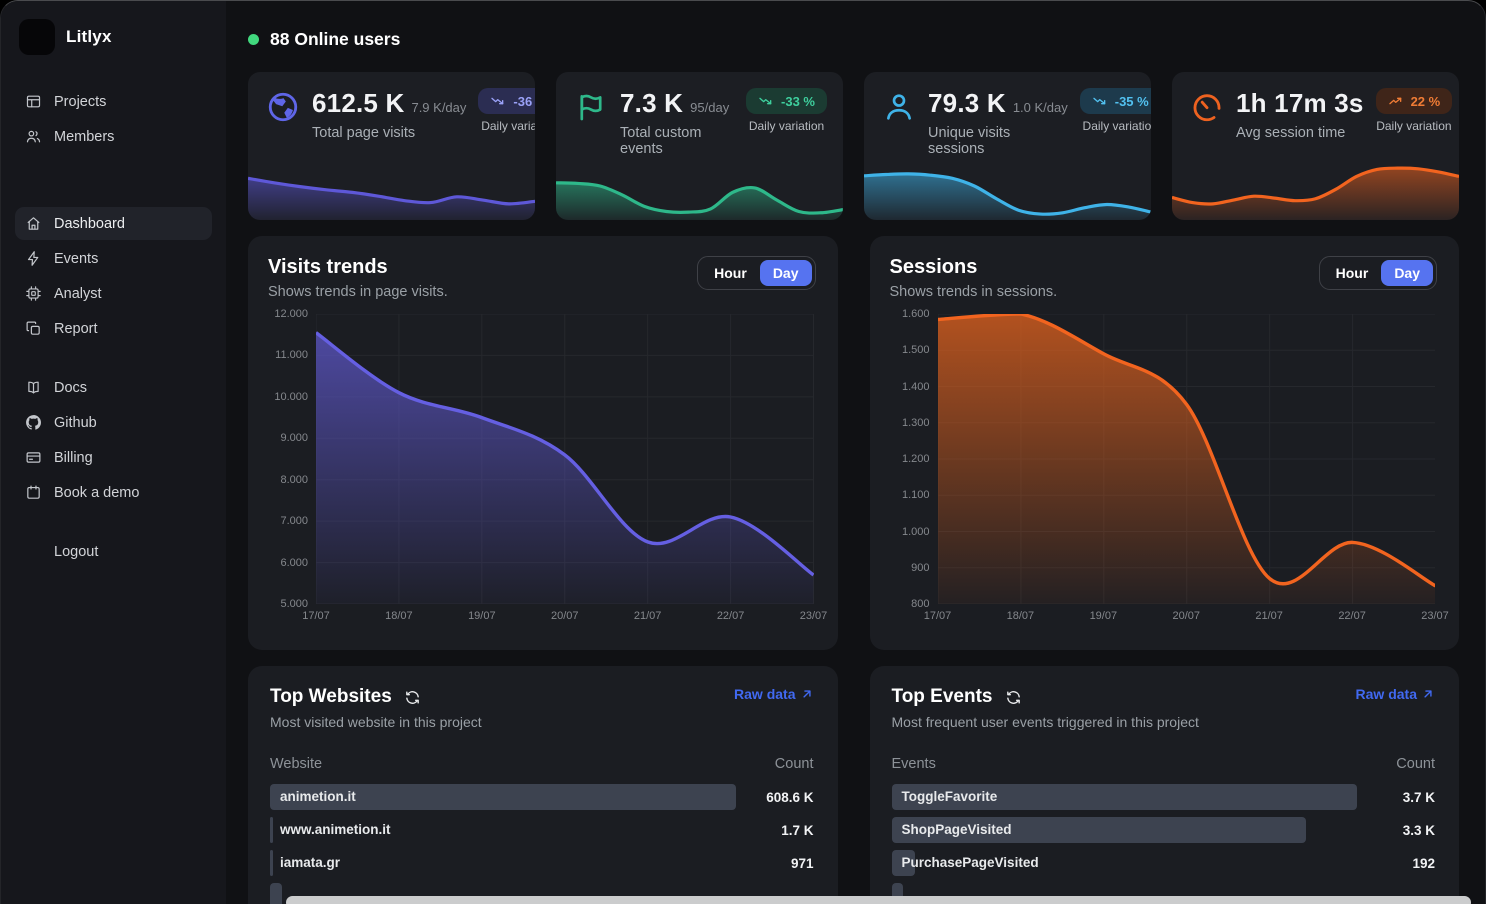 The width and height of the screenshot is (1486, 904). I want to click on sidebar-item-label: Book a demo, so click(97, 492).